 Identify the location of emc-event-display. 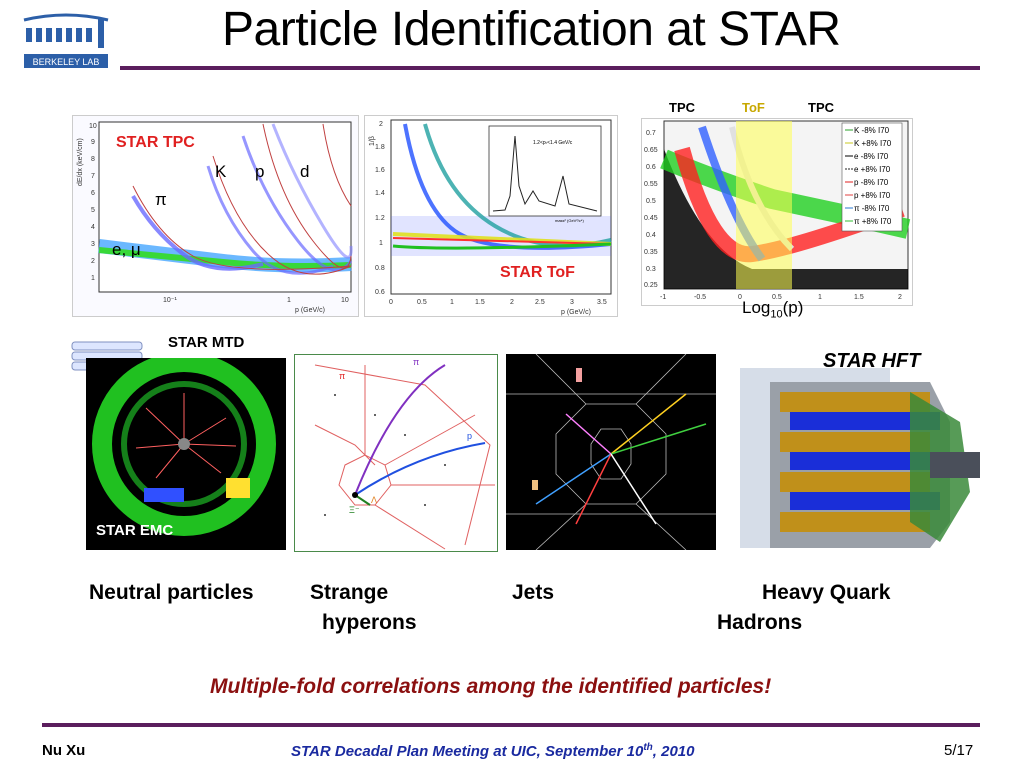
(186, 451).